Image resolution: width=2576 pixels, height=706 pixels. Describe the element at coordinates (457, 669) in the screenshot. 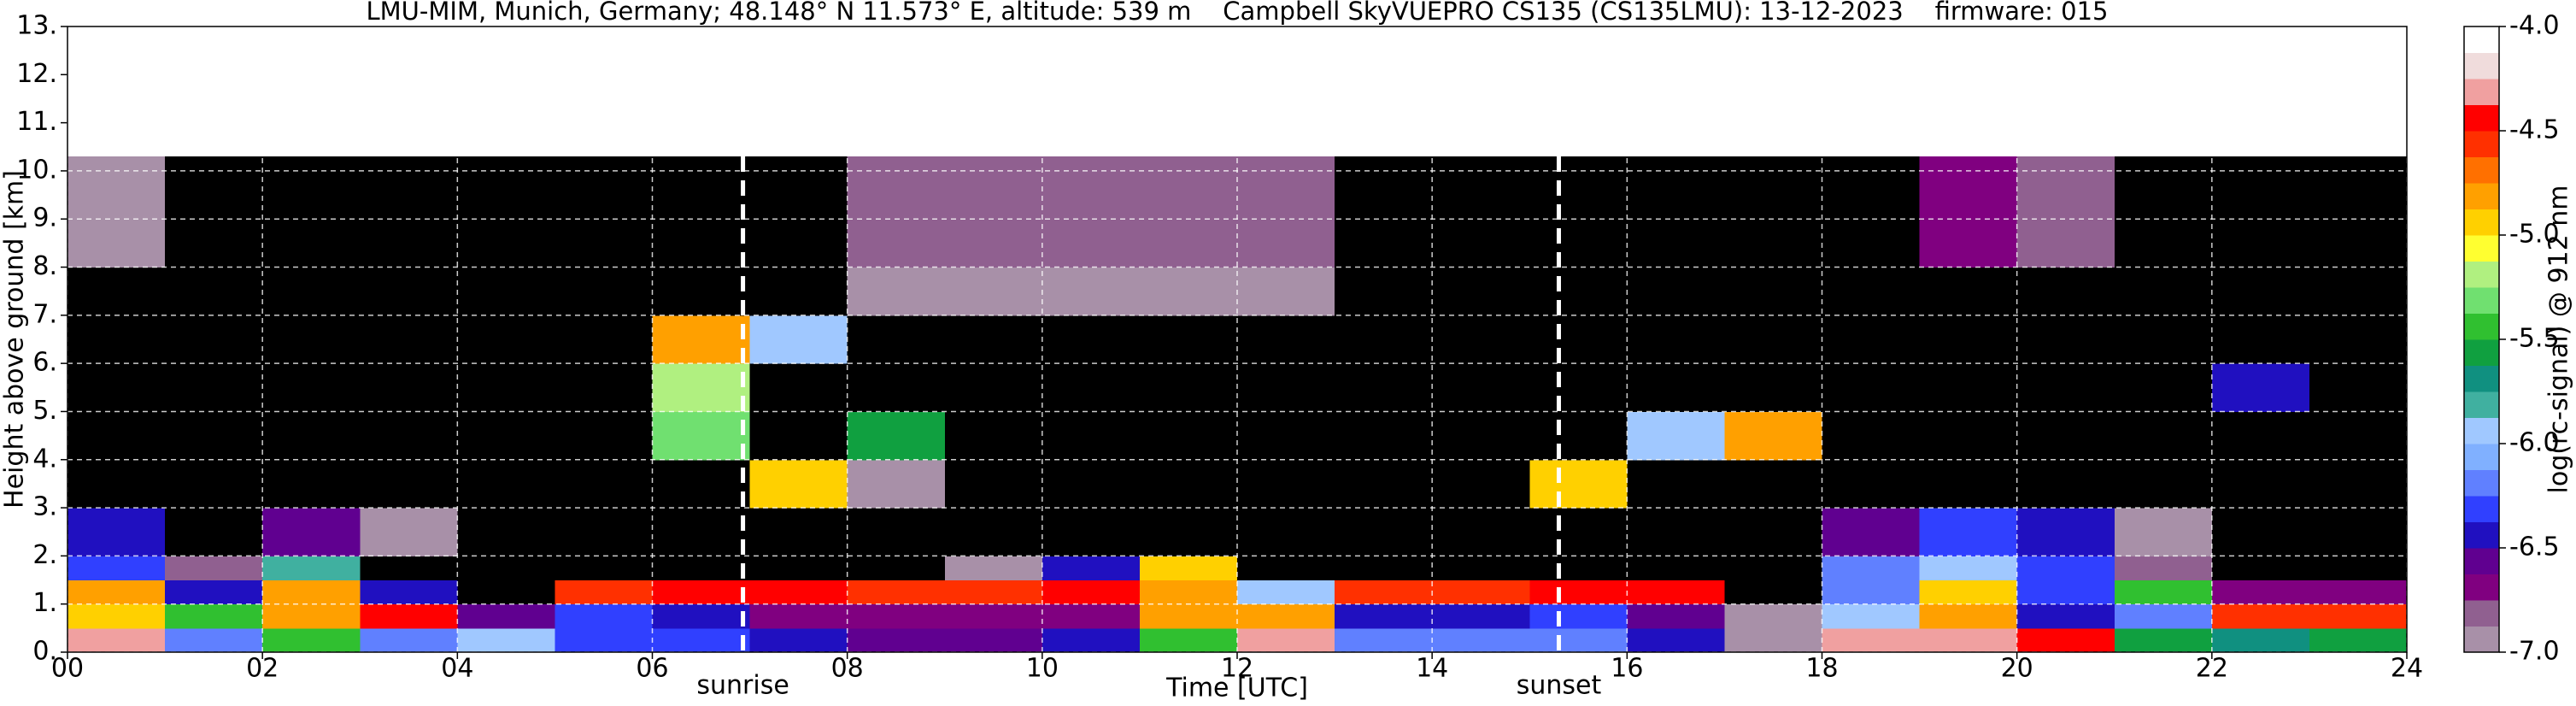

I see `x-tick-label: 04` at that location.